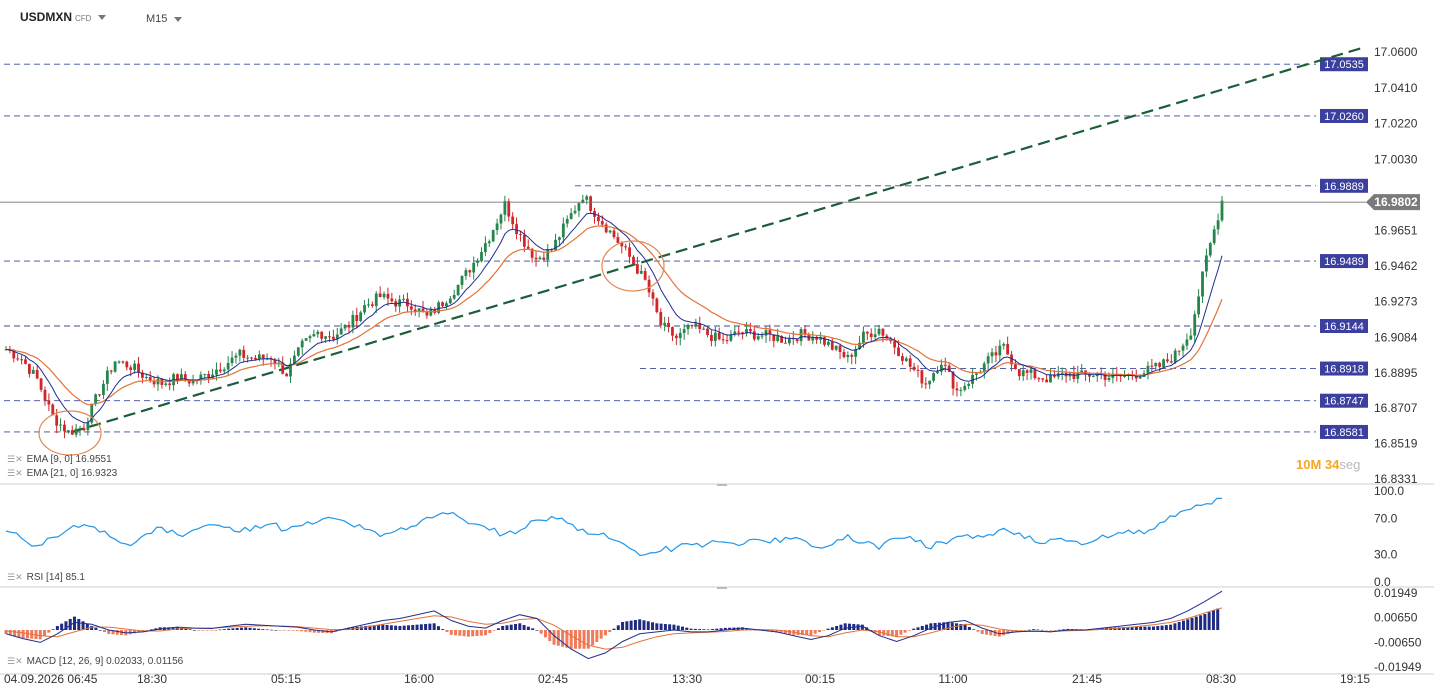 The width and height of the screenshot is (1434, 694). Describe the element at coordinates (62, 473) in the screenshot. I see `ema21-legend: ☰✕ EMA [21, 0] 16.9323` at that location.